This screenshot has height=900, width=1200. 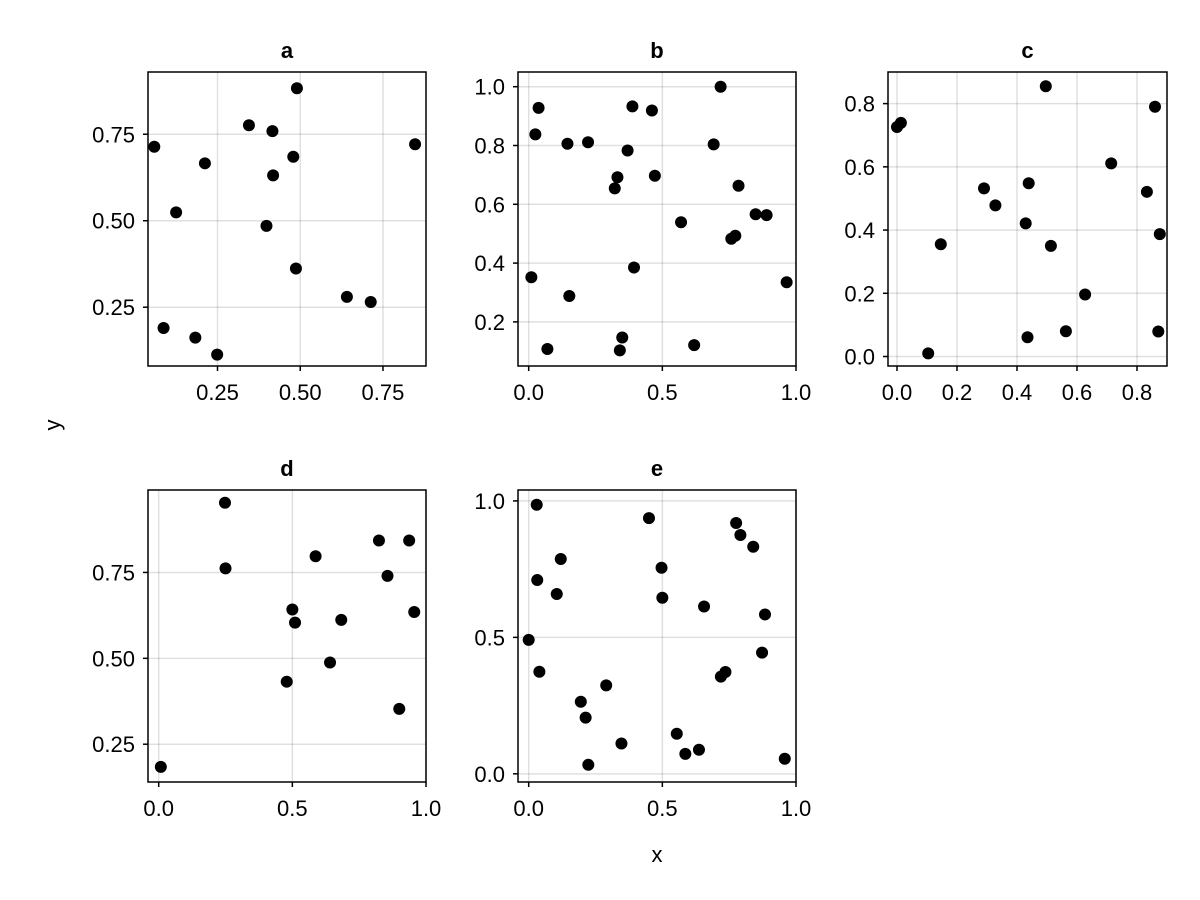 I want to click on panel-e: 0.0 0.5 1.0 0.0 0.5 1.0 e, so click(x=642, y=638).